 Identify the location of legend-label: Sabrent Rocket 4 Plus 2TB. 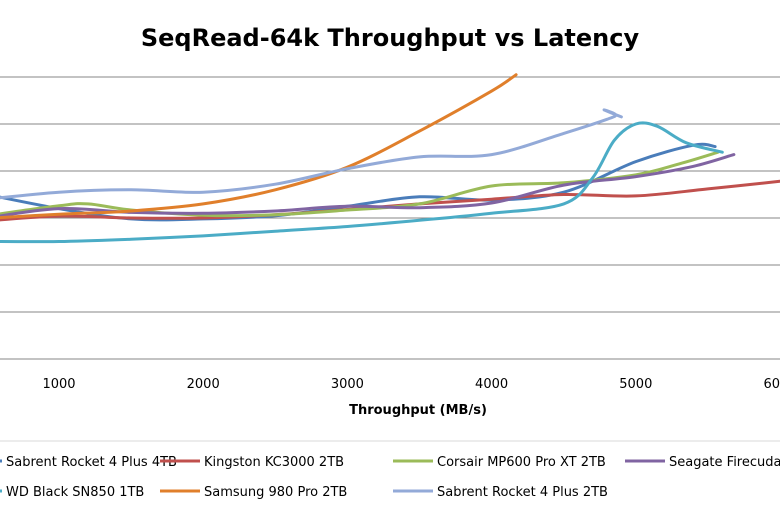
(522, 492).